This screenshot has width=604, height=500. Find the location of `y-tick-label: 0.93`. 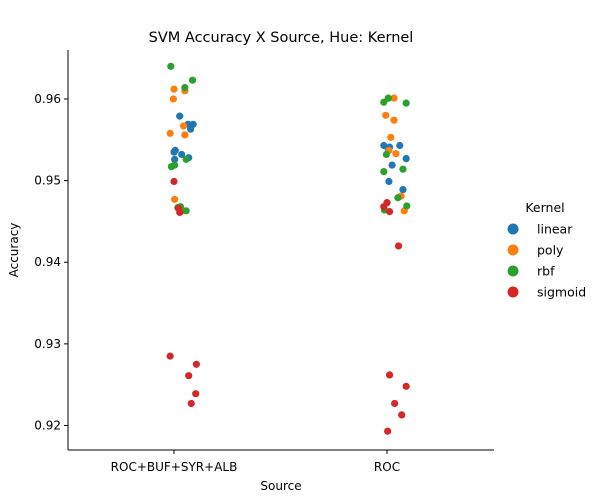

y-tick-label: 0.93 is located at coordinates (47, 344).